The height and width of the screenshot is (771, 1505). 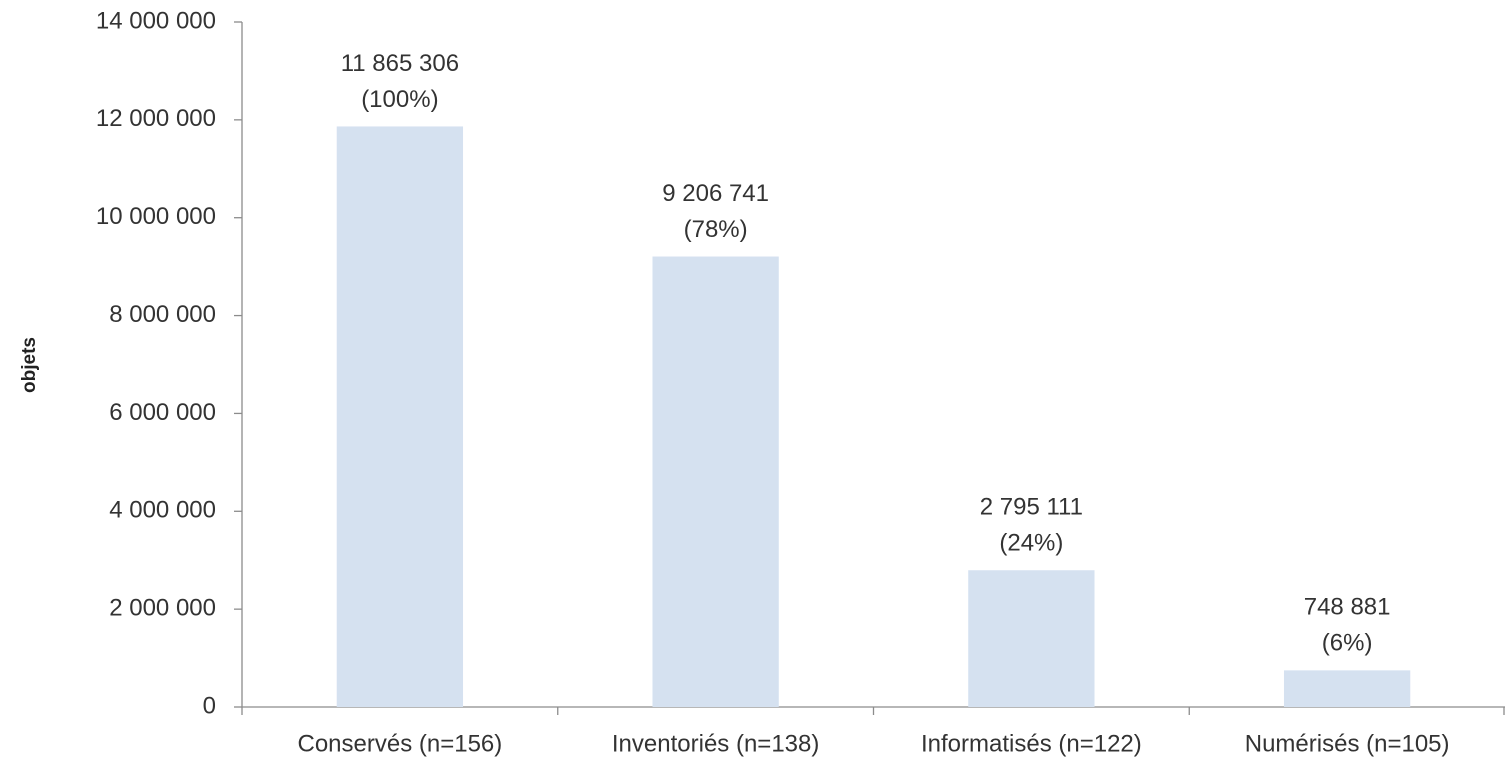 I want to click on value-label: 2 795 111, so click(x=1031, y=507).